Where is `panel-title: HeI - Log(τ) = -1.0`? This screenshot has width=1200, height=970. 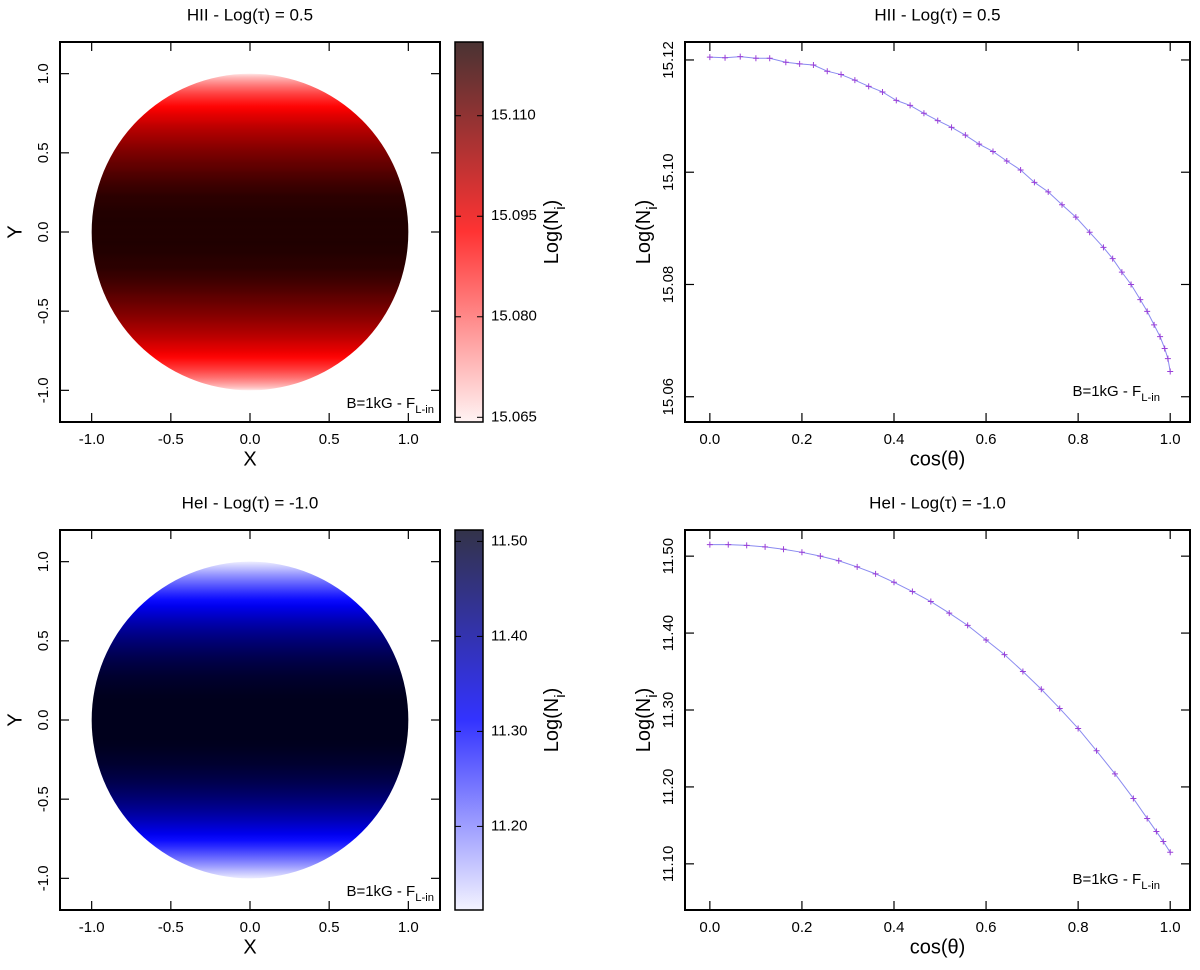
panel-title: HeI - Log(τ) = -1.0 is located at coordinates (937, 502).